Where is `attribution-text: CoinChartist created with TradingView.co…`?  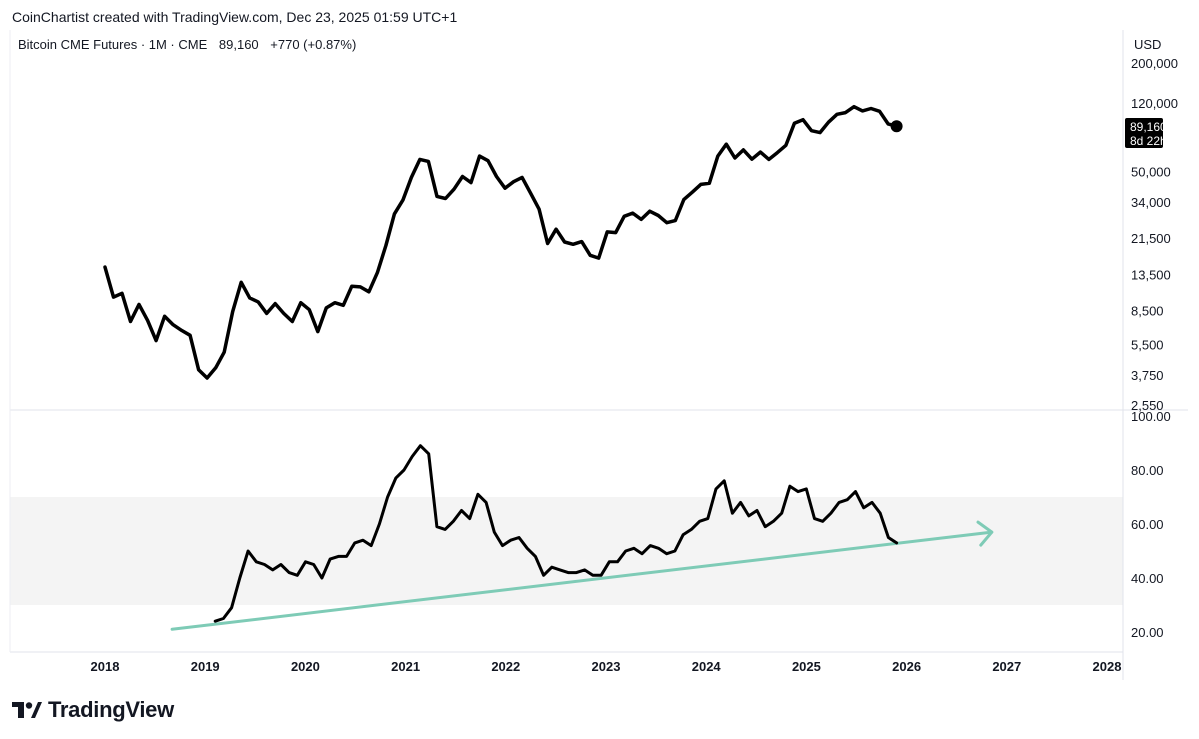 attribution-text: CoinChartist created with TradingView.co… is located at coordinates (234, 17).